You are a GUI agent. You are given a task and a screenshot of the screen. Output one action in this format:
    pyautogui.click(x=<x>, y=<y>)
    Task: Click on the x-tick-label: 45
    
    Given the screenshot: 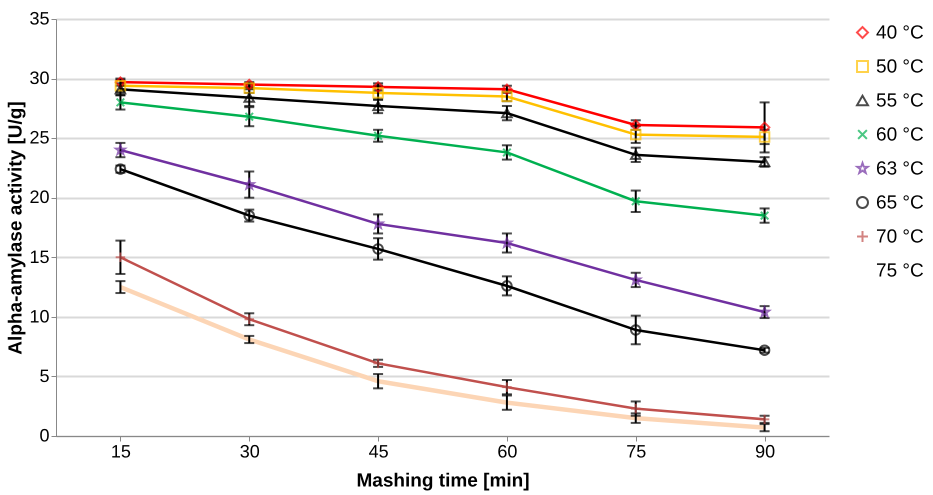 What is the action you would take?
    pyautogui.click(x=378, y=452)
    